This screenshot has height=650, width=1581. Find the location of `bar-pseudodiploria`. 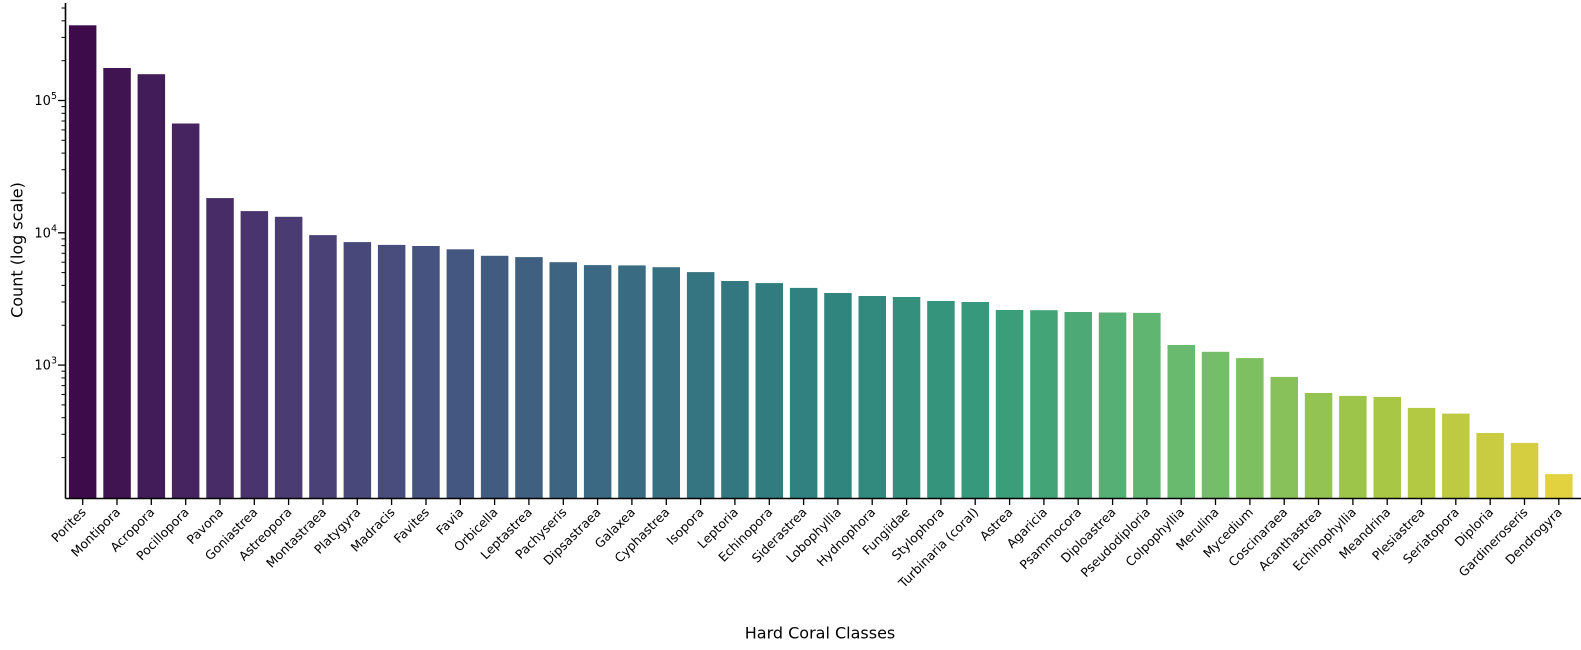

bar-pseudodiploria is located at coordinates (1147, 405).